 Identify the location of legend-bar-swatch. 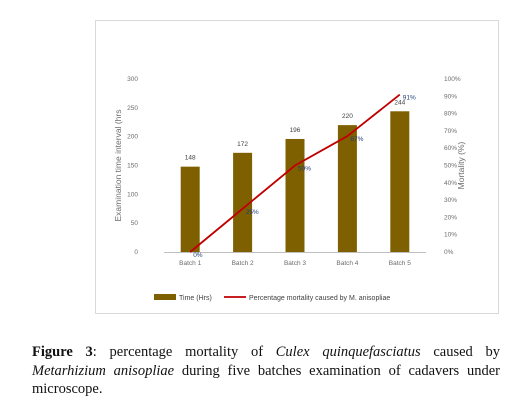
(165, 297).